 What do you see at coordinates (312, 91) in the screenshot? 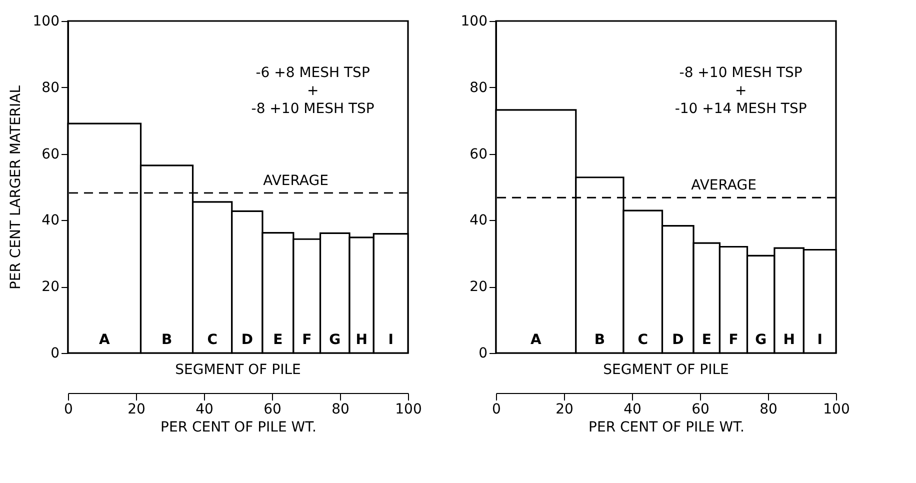
I see `annotation: -6 +8 MESH TSP + -8 +10 MESH TSP` at bounding box center [312, 91].